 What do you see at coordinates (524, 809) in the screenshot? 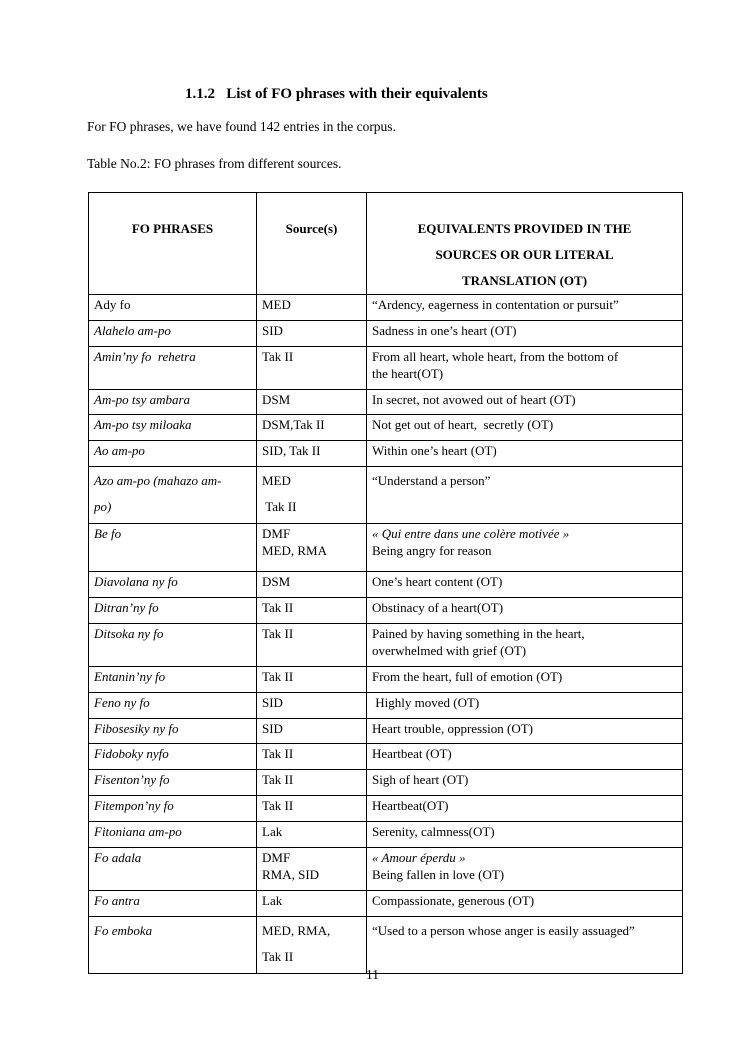
I see `equivalents-cell: Heartbeat(OT)` at bounding box center [524, 809].